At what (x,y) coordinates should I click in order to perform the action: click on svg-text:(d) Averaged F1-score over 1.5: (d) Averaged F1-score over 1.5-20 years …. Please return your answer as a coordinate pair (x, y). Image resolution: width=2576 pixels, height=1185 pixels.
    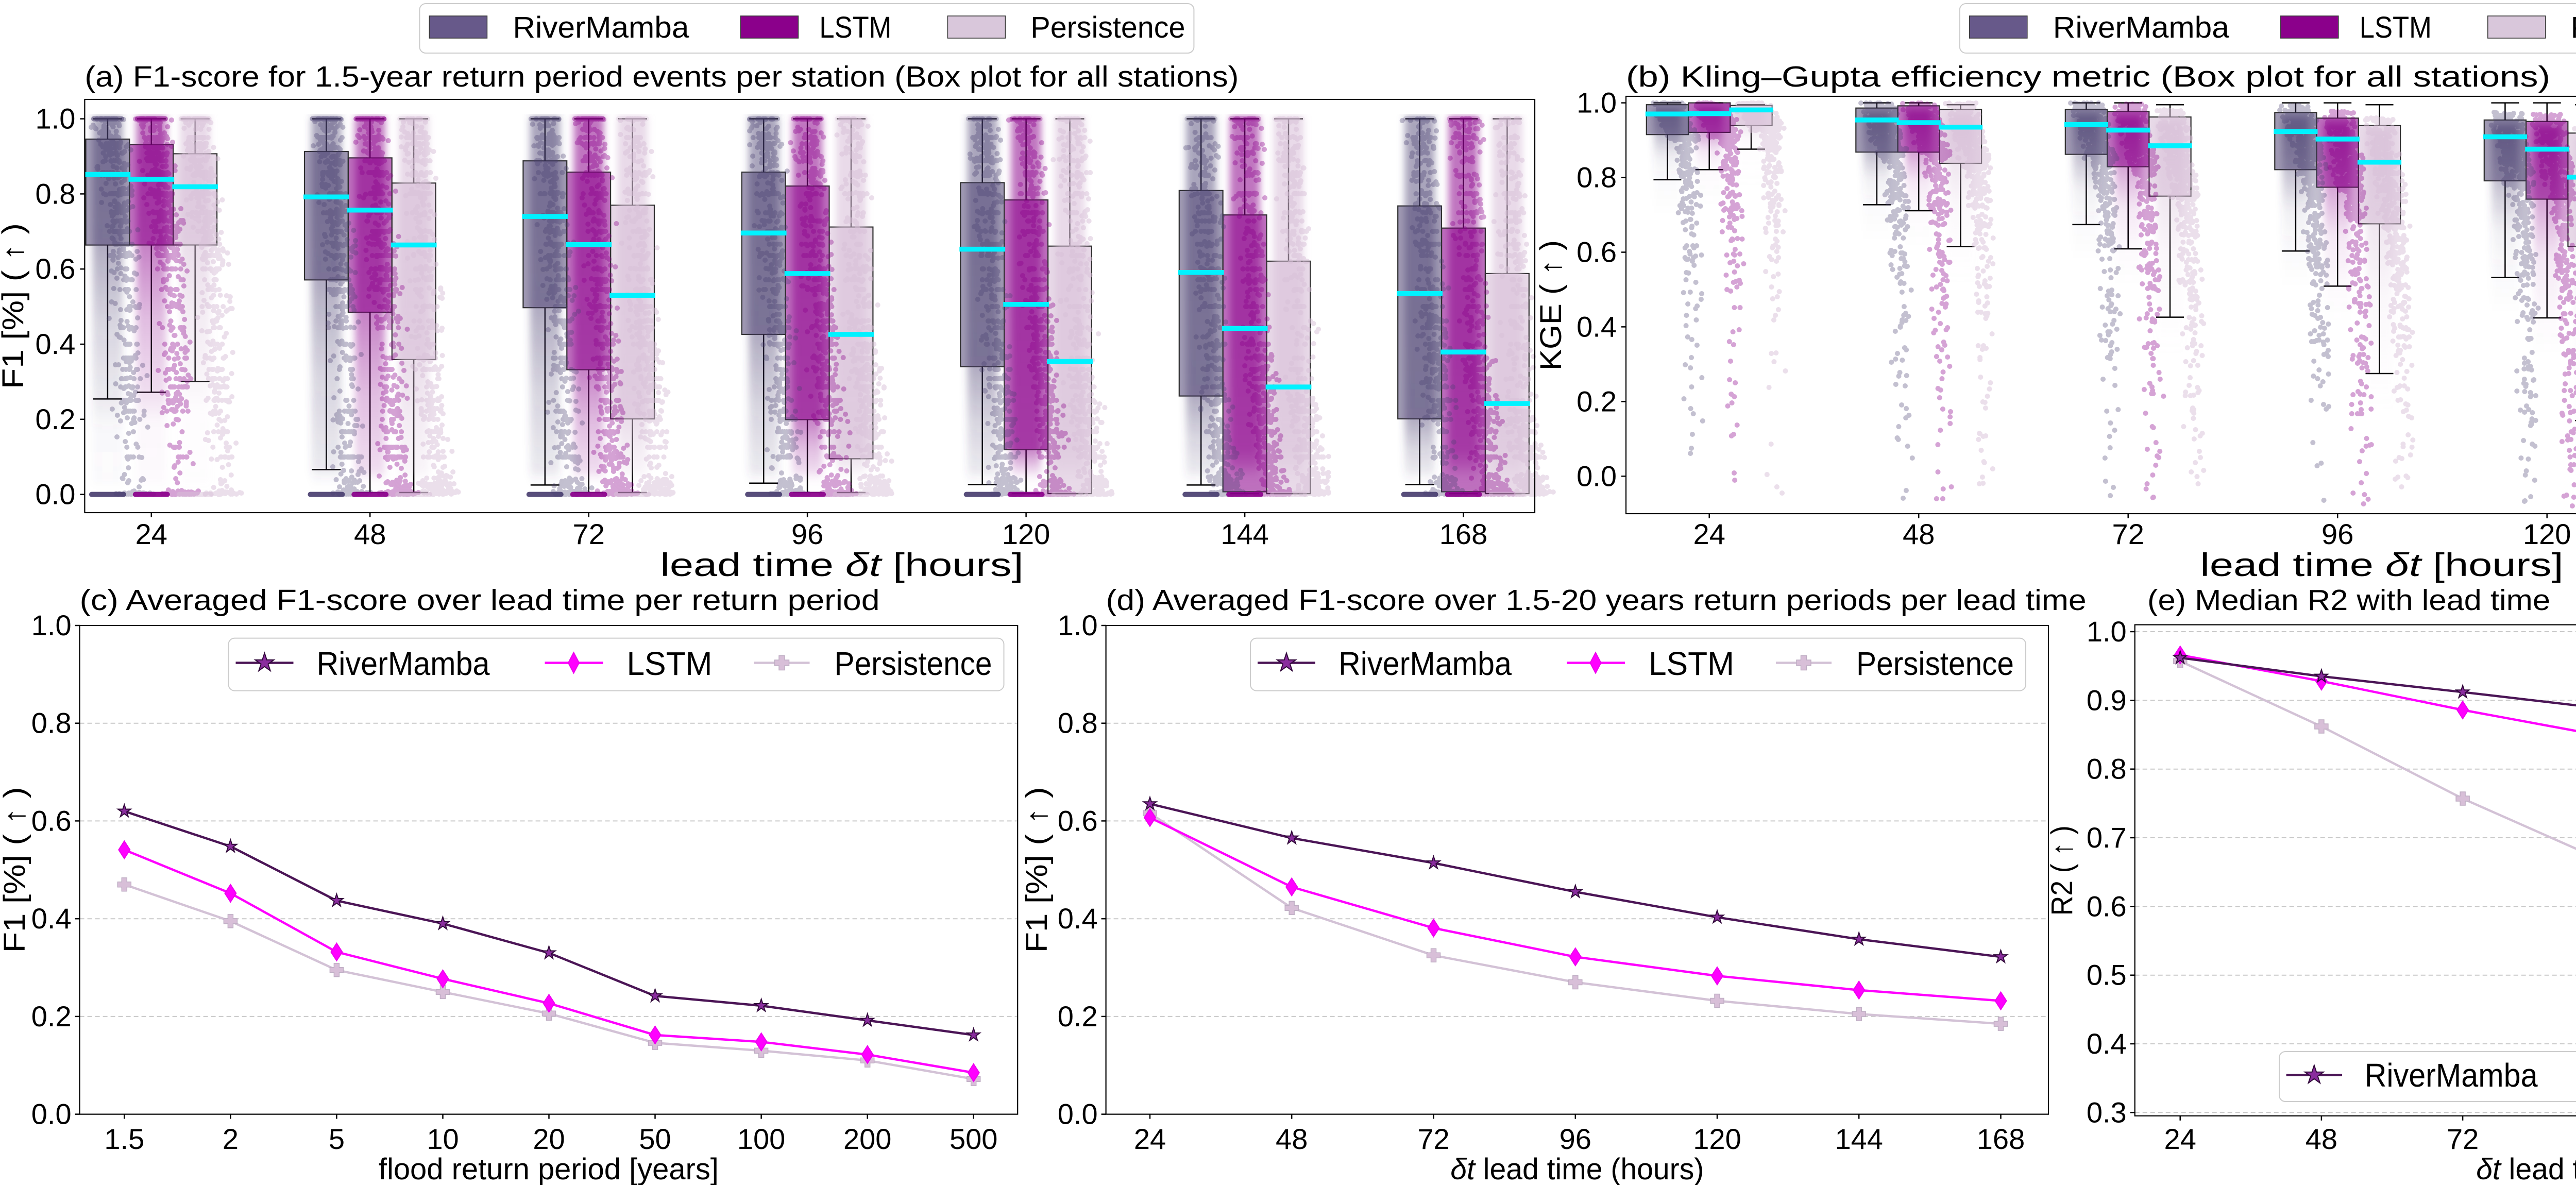
    Looking at the image, I should click on (1596, 601).